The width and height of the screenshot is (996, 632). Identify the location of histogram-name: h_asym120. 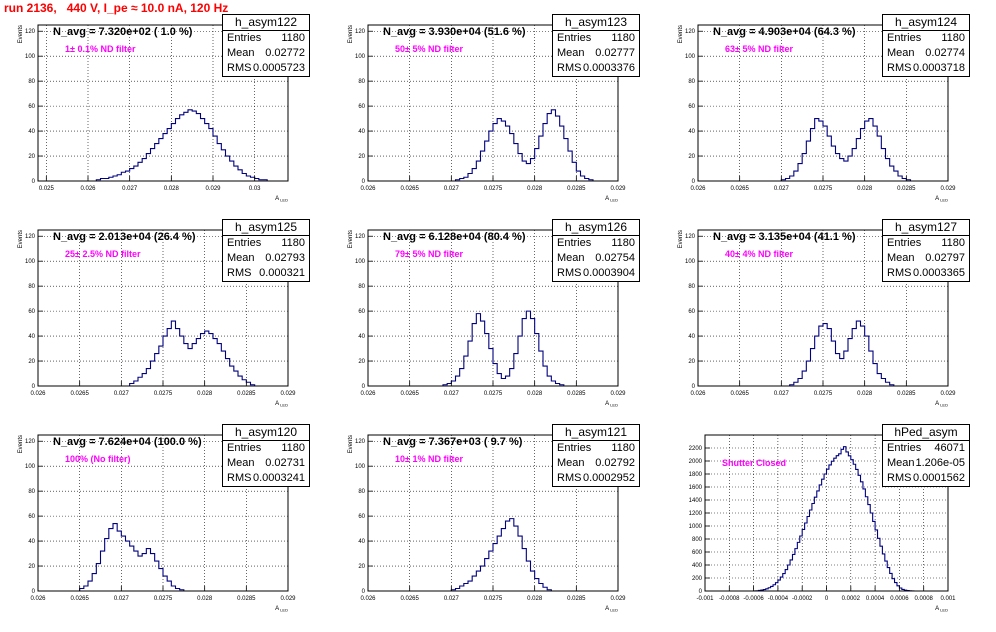
(266, 433).